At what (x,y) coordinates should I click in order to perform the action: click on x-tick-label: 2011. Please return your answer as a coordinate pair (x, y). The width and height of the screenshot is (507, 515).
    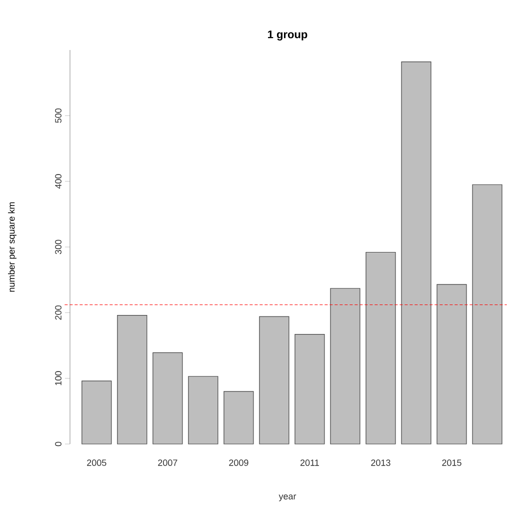
    Looking at the image, I should click on (309, 463).